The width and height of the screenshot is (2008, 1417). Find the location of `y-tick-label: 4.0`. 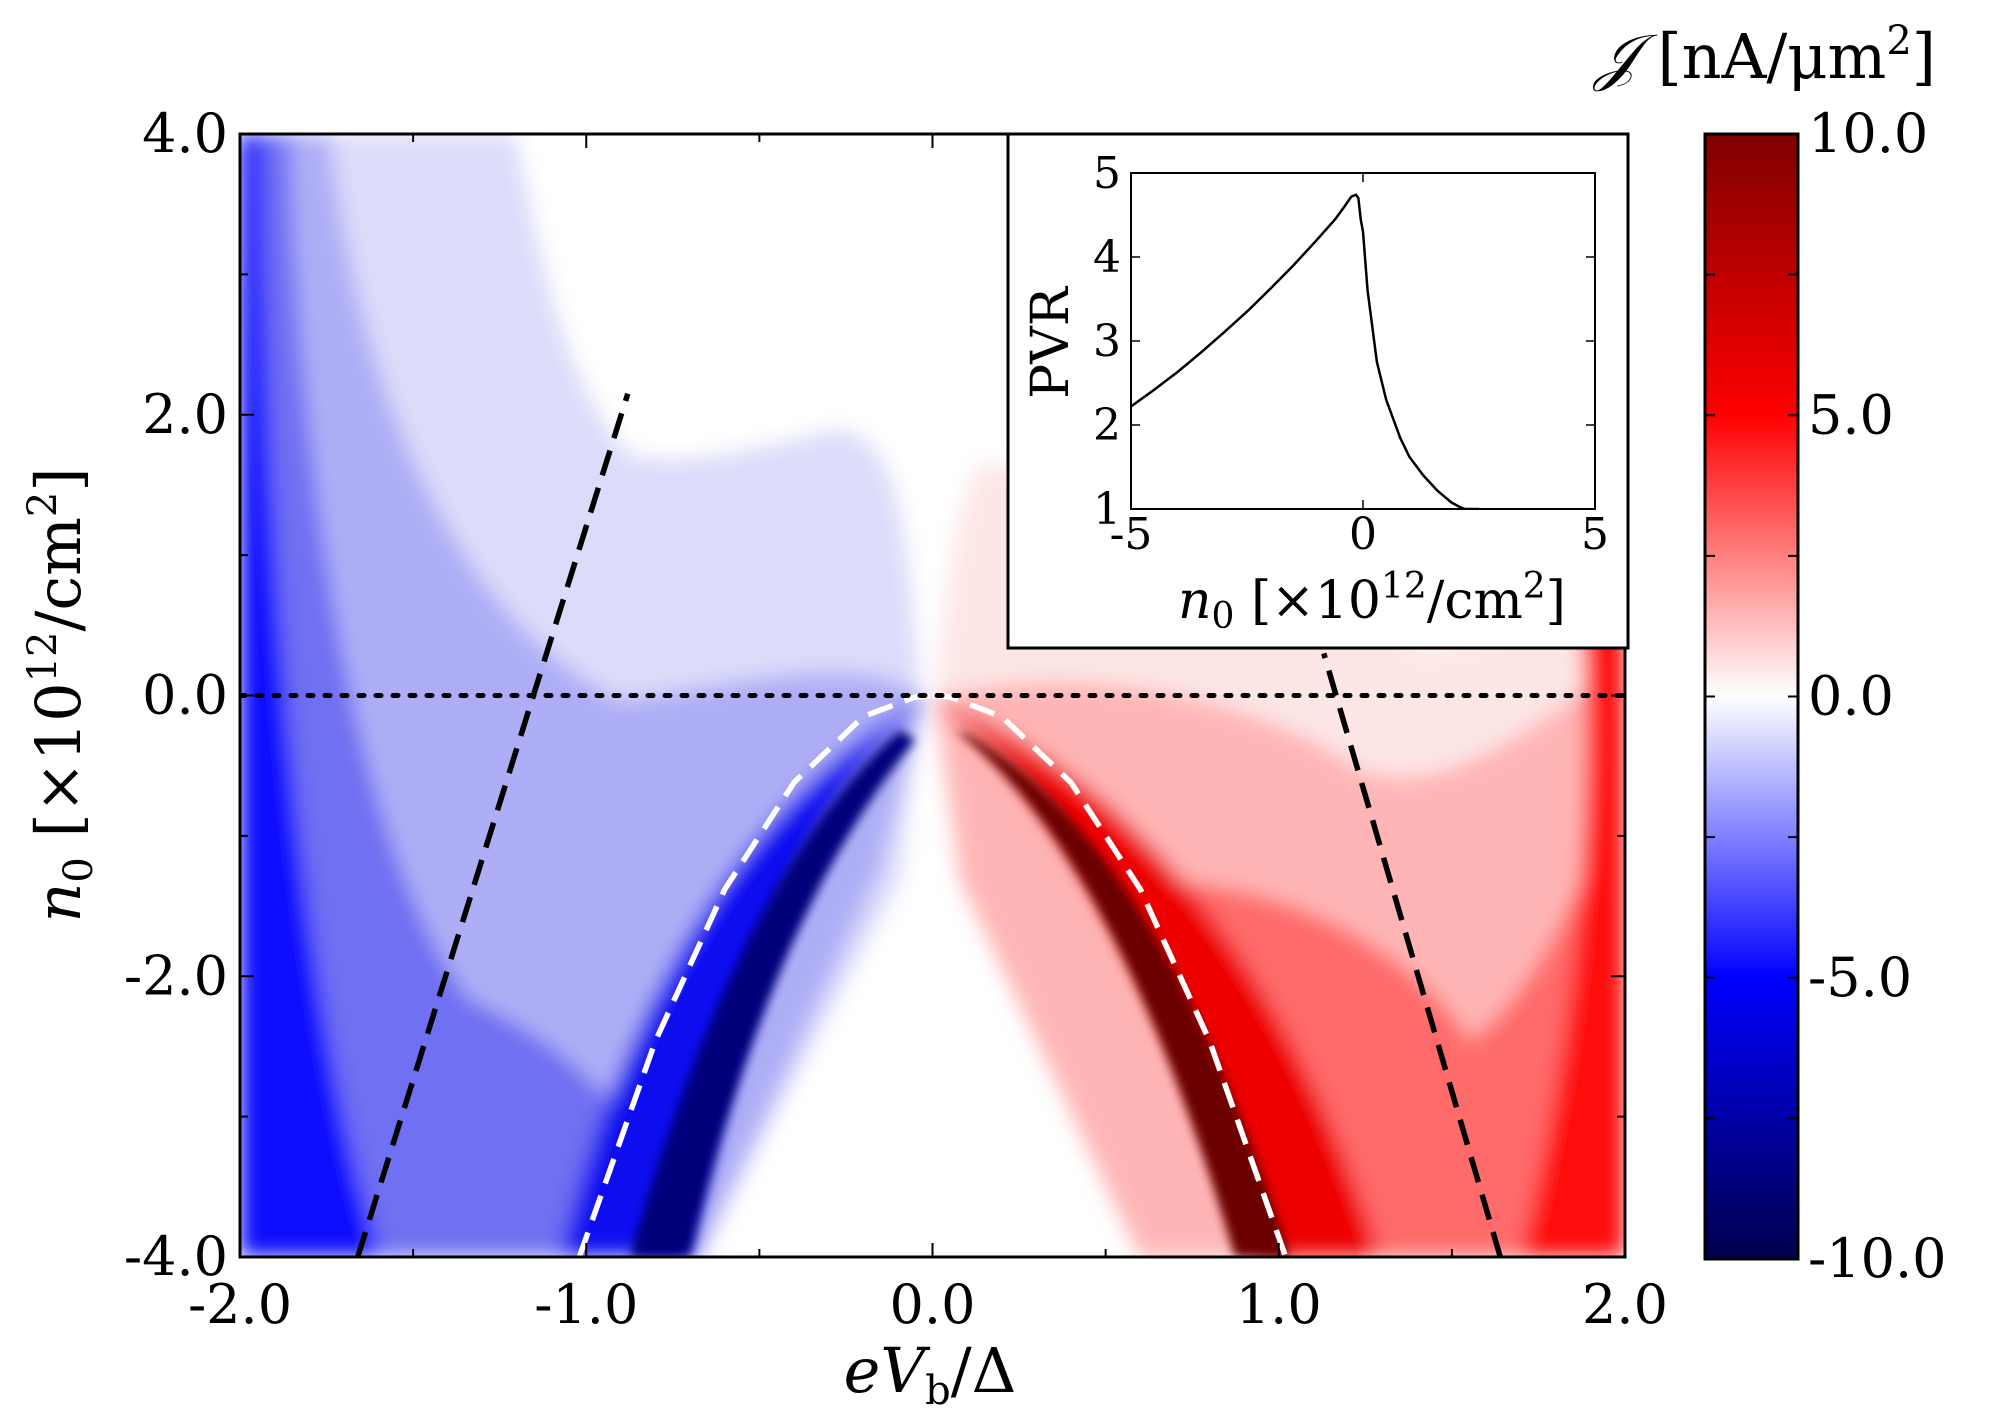

y-tick-label: 4.0 is located at coordinates (185, 133).